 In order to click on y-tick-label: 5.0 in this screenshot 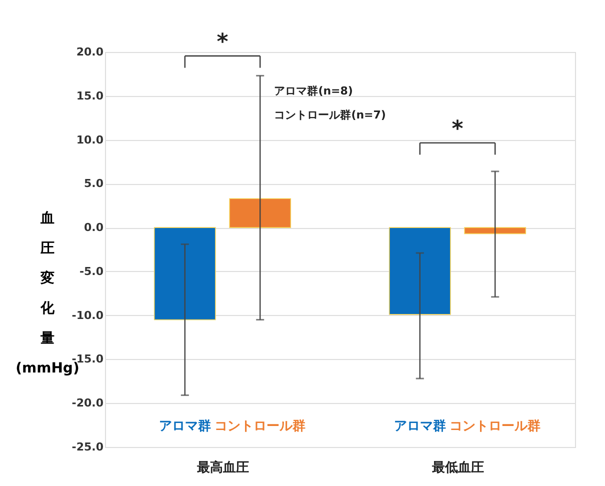, I will do `click(94, 183)`.